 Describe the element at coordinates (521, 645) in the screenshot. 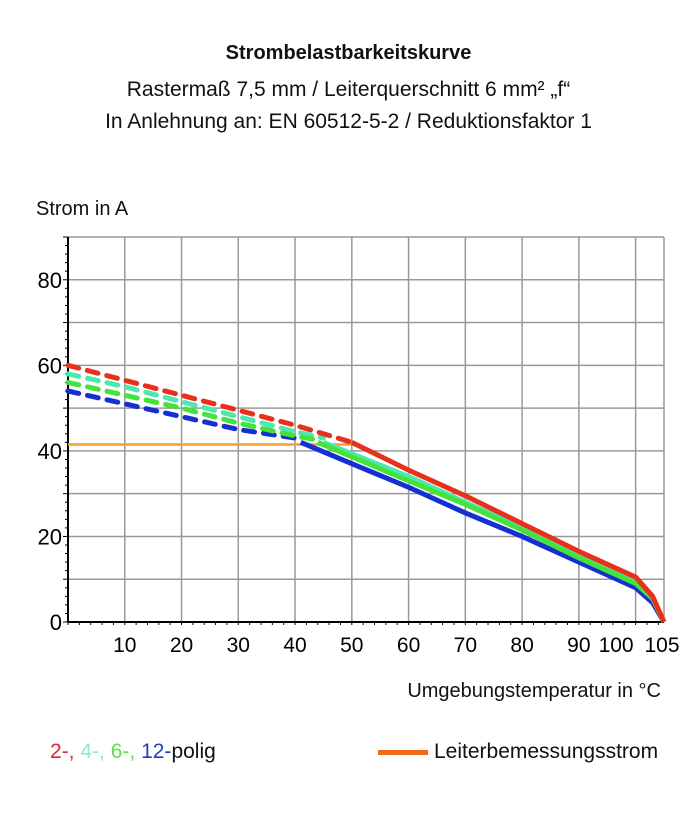

I see `x-tick-label: 80` at that location.